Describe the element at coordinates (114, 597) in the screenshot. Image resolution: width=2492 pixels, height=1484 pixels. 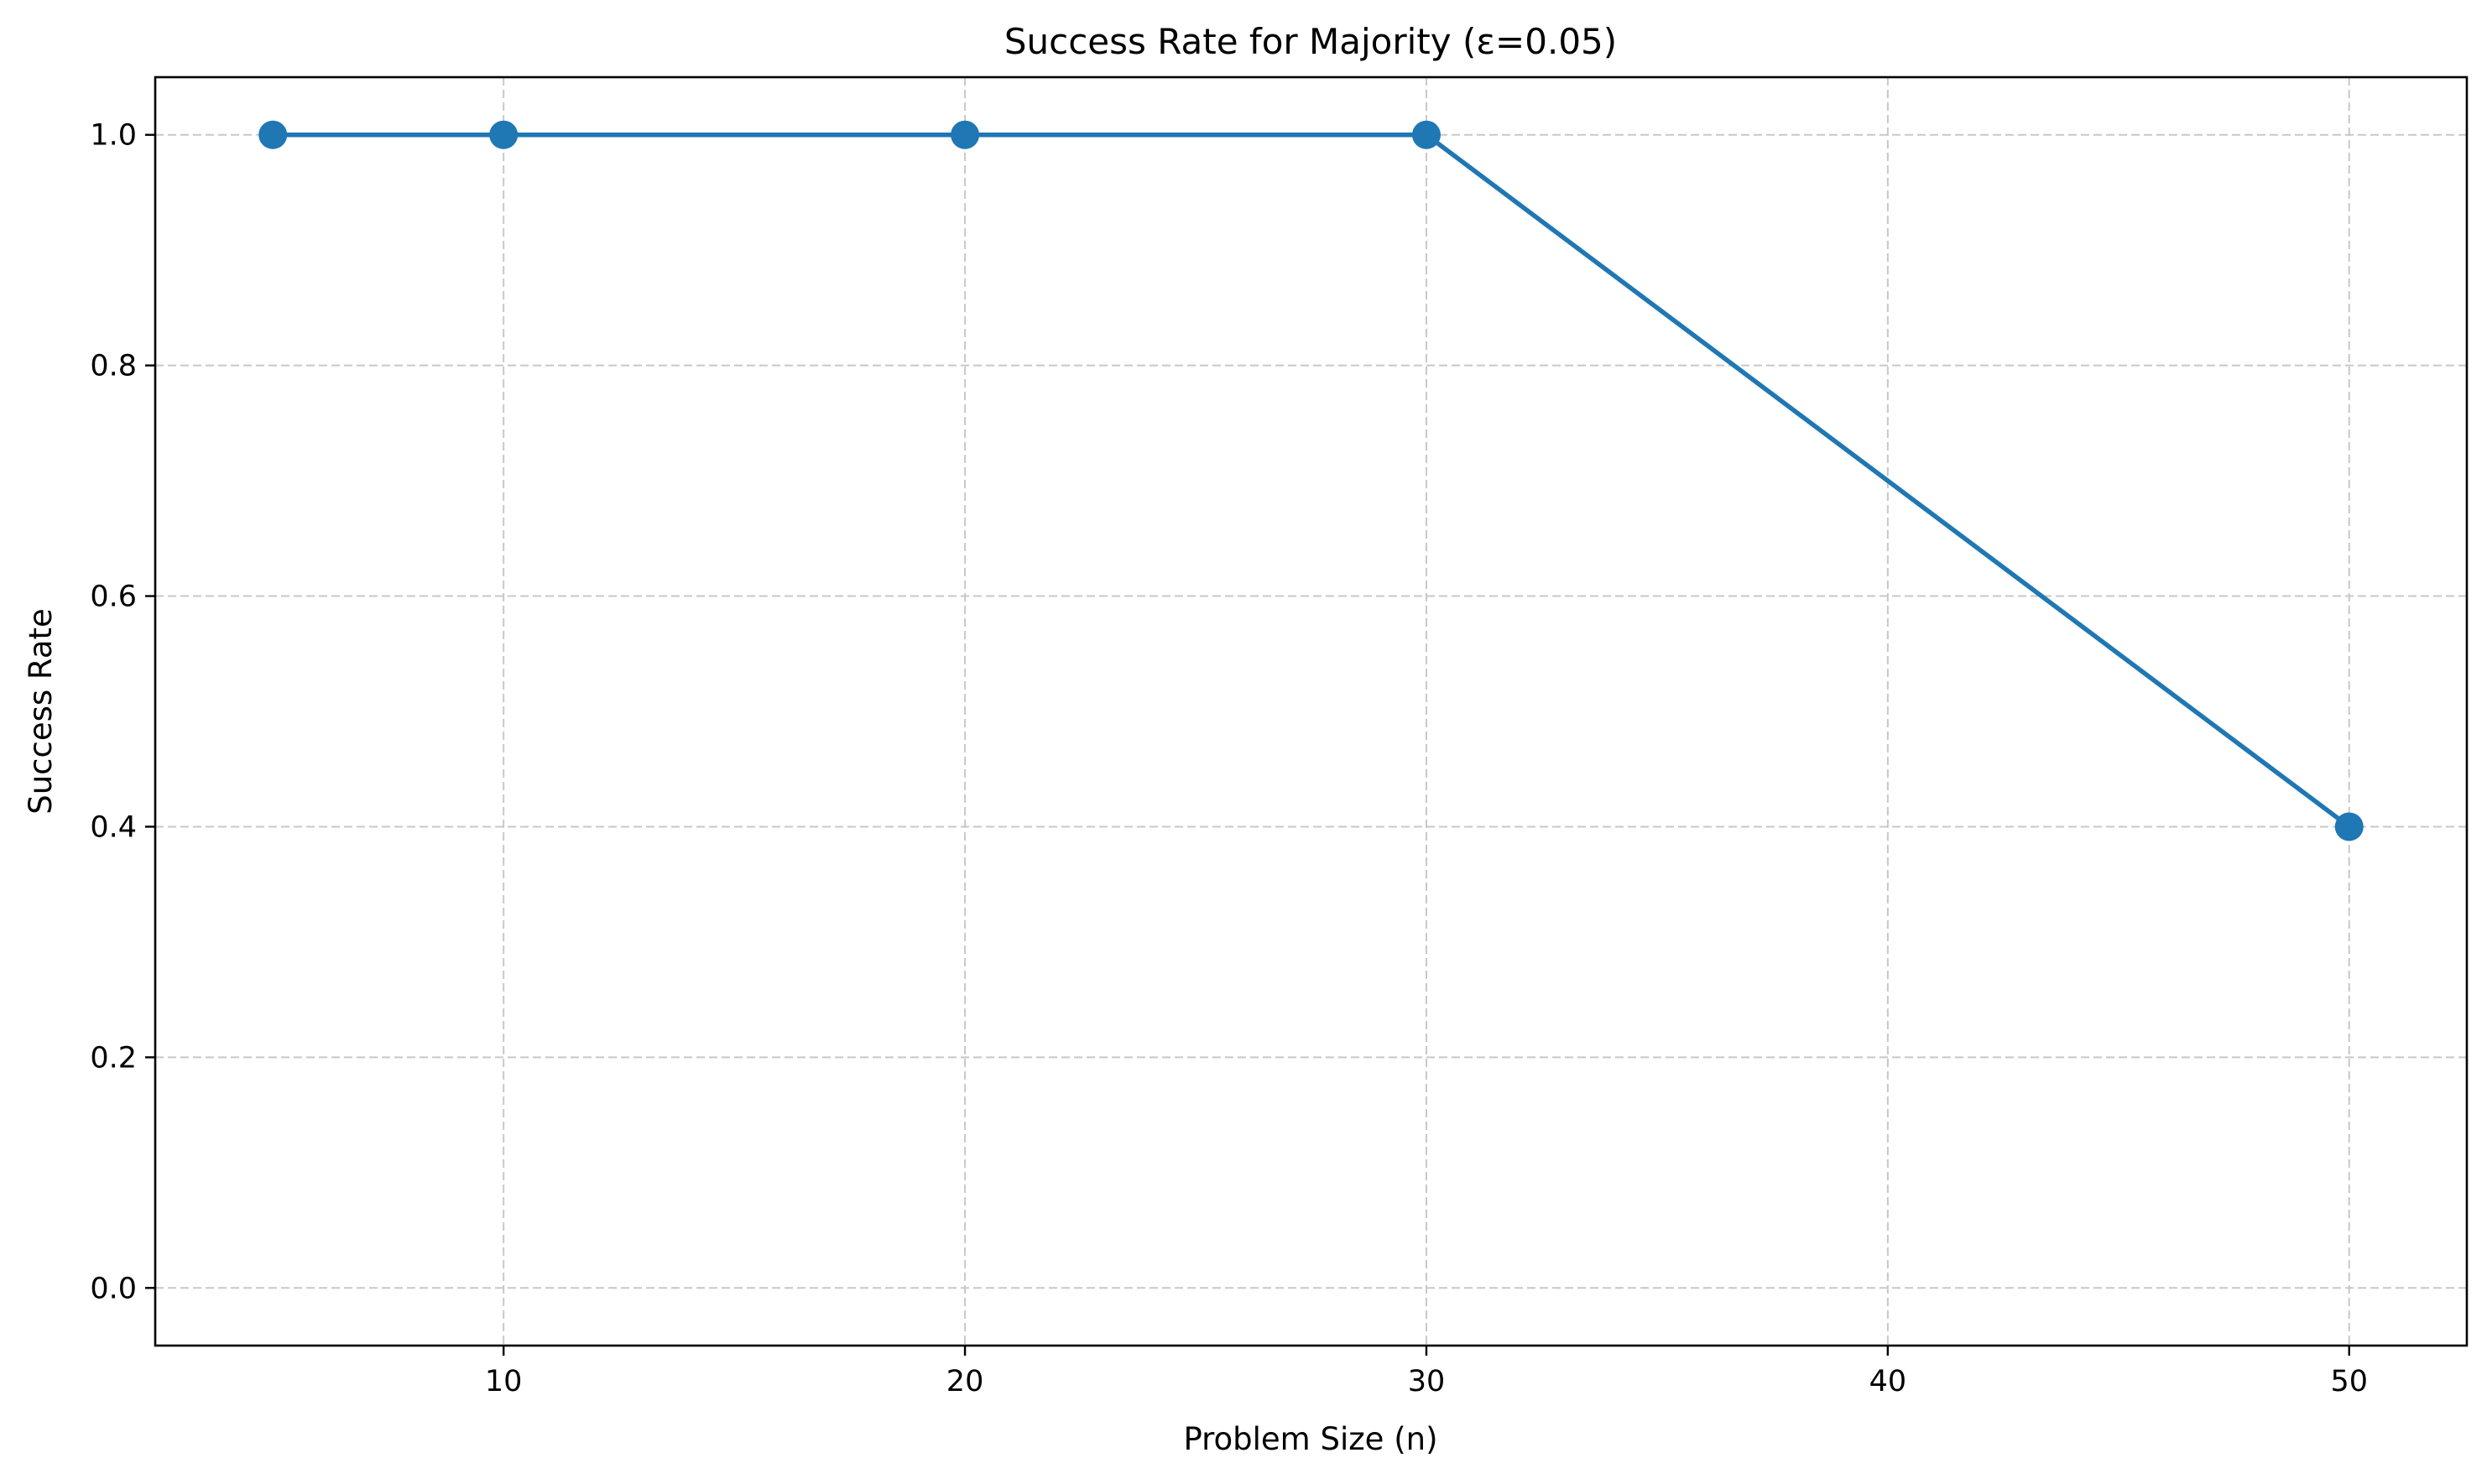
I see `y-tick-label: 0.6` at that location.